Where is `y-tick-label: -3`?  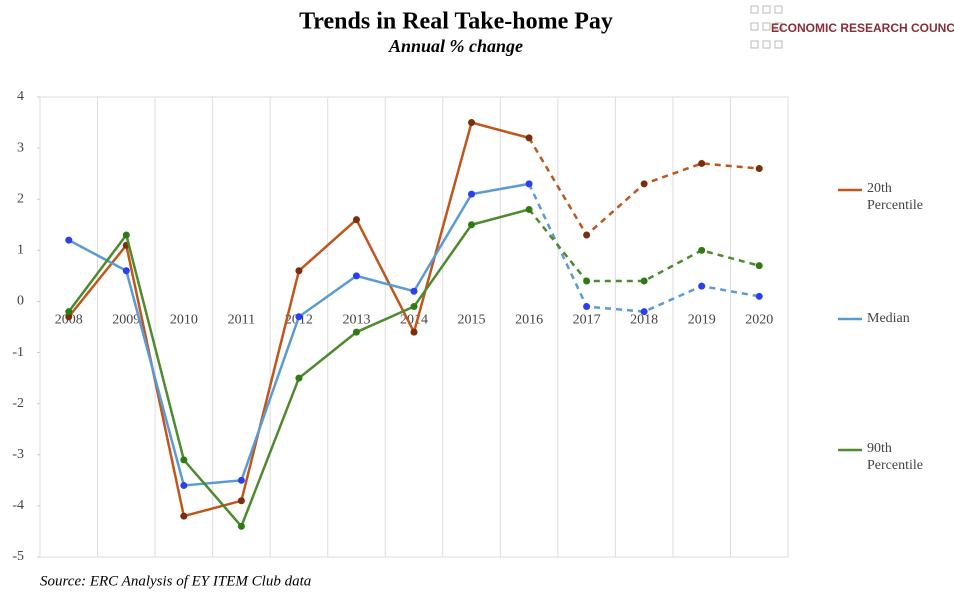
y-tick-label: -3 is located at coordinates (18, 454).